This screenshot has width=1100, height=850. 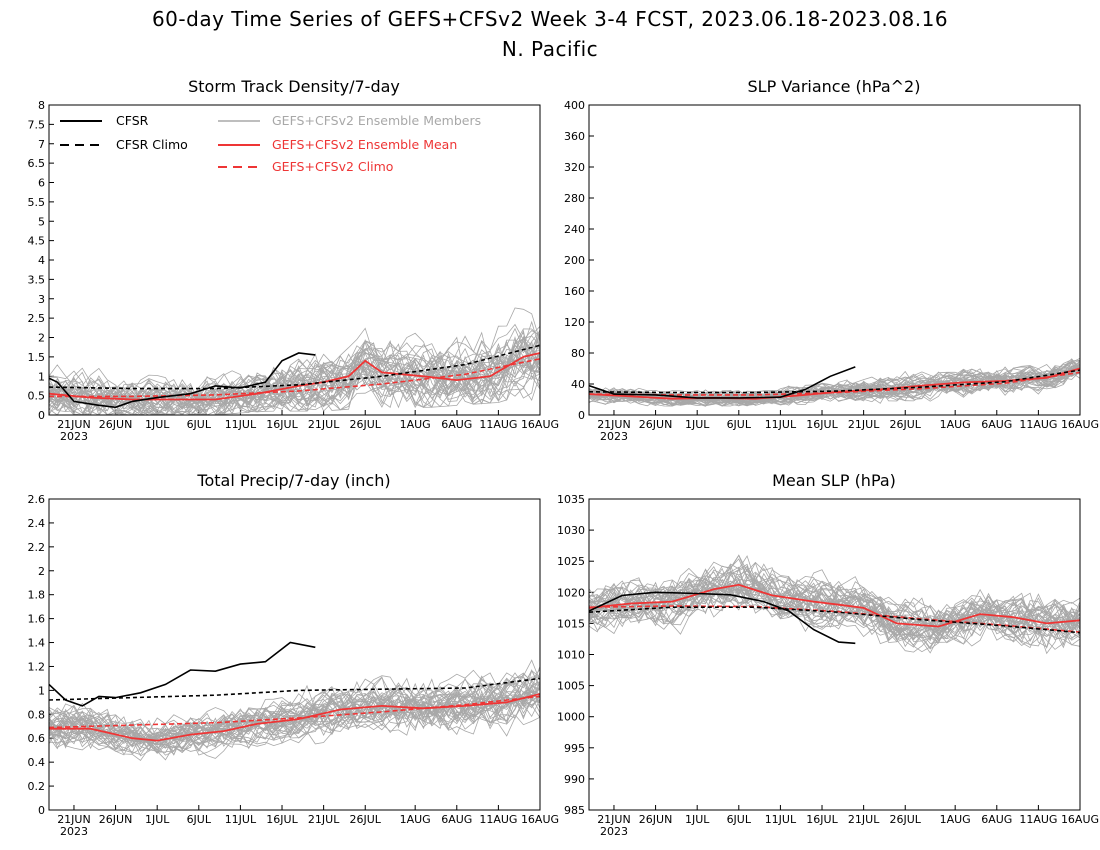 What do you see at coordinates (41, 144) in the screenshot?
I see `y-tick-label: 7` at bounding box center [41, 144].